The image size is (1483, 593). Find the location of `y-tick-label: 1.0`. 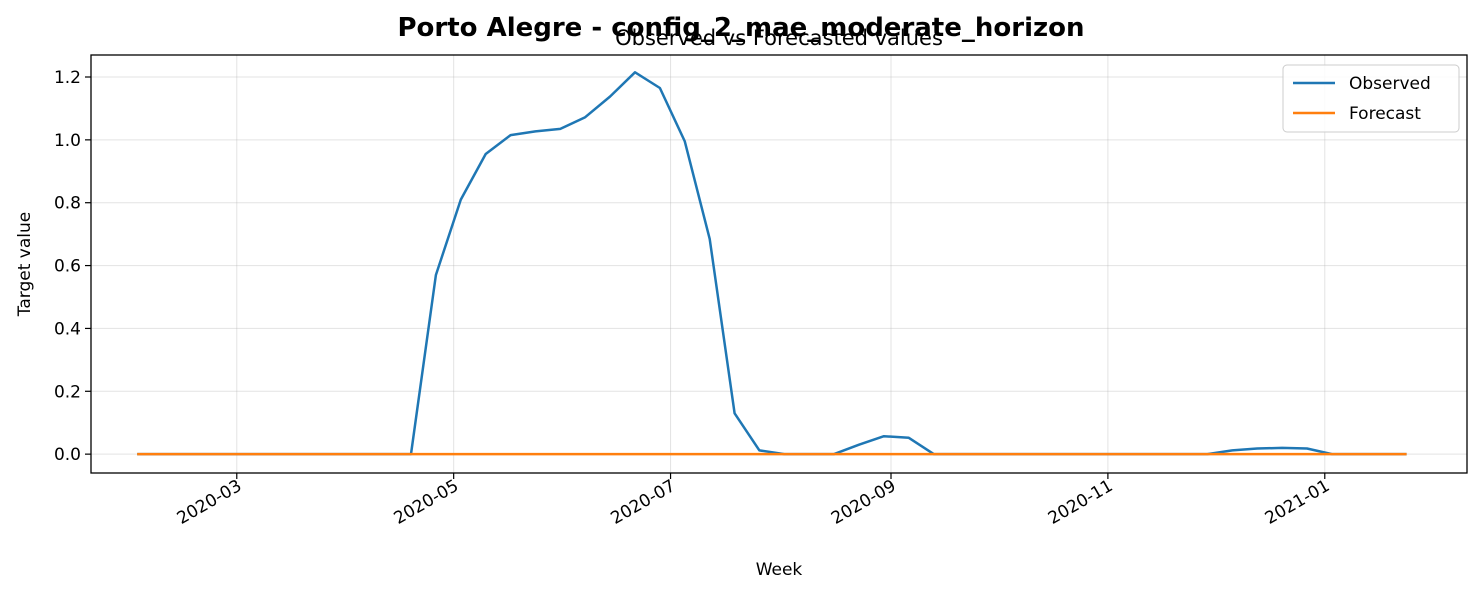

y-tick-label: 1.0 is located at coordinates (67, 141).